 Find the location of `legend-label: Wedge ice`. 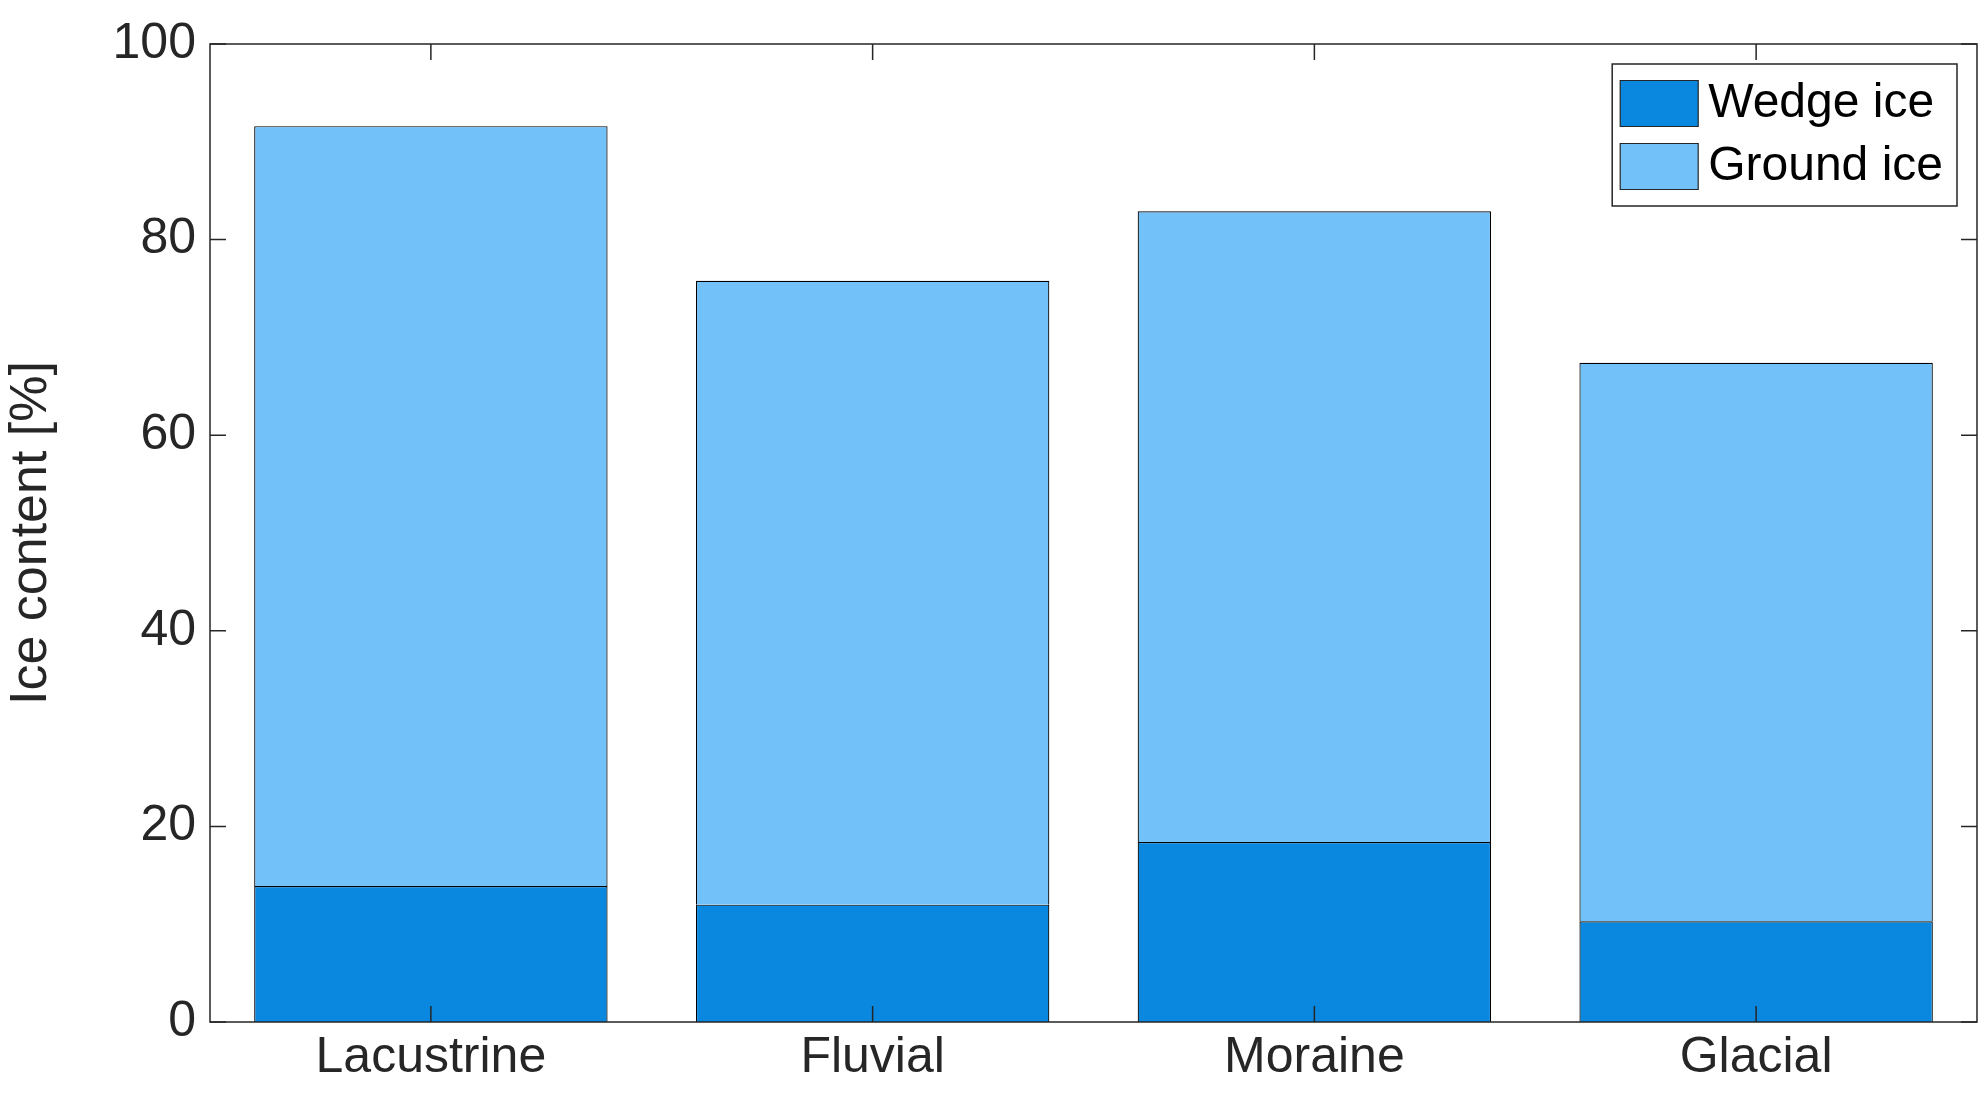

legend-label: Wedge ice is located at coordinates (1821, 100).